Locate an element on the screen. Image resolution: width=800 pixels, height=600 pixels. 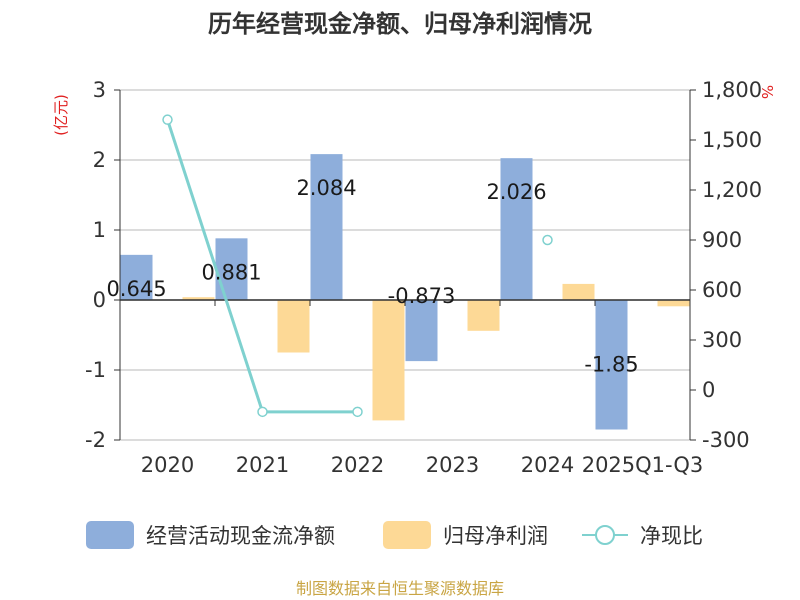
legend-swatch-net-profit is located at coordinates (407, 535).